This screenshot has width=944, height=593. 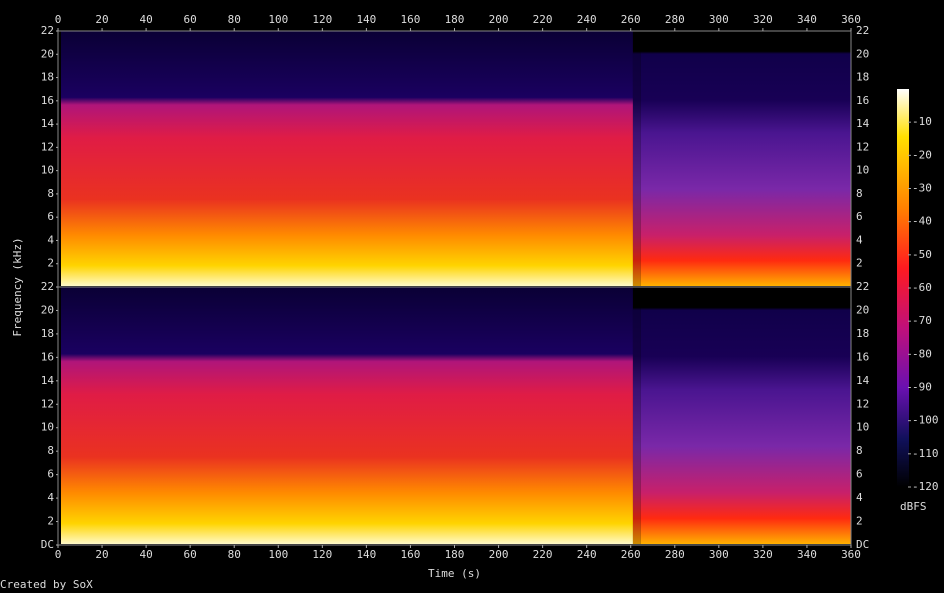 What do you see at coordinates (913, 506) in the screenshot?
I see `colorbar-label: dBFS` at bounding box center [913, 506].